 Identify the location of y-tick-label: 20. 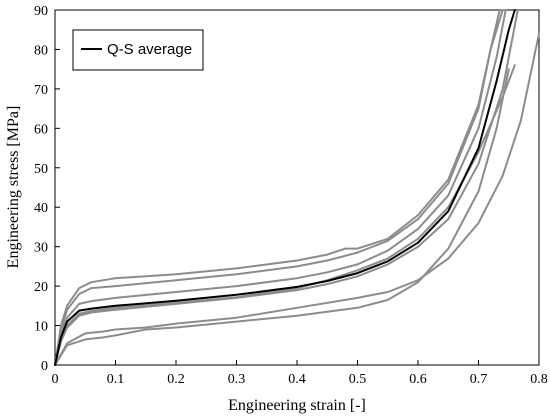
(41, 287).